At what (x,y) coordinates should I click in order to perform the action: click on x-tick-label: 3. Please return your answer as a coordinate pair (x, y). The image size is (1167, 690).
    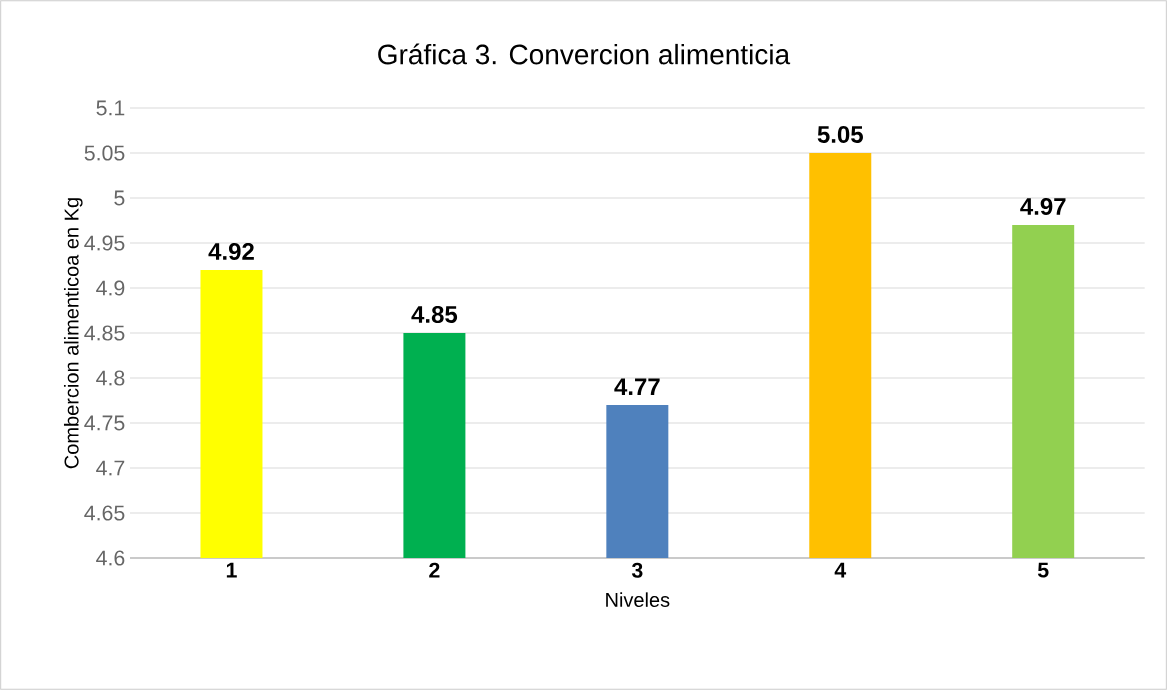
    Looking at the image, I should click on (637, 570).